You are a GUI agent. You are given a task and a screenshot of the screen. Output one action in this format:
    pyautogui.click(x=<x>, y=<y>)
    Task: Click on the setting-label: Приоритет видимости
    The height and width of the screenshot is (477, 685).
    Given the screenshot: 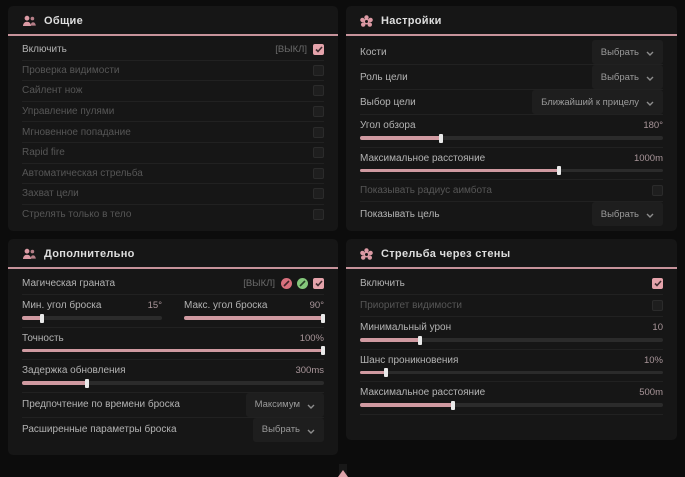 What is the action you would take?
    pyautogui.click(x=411, y=305)
    